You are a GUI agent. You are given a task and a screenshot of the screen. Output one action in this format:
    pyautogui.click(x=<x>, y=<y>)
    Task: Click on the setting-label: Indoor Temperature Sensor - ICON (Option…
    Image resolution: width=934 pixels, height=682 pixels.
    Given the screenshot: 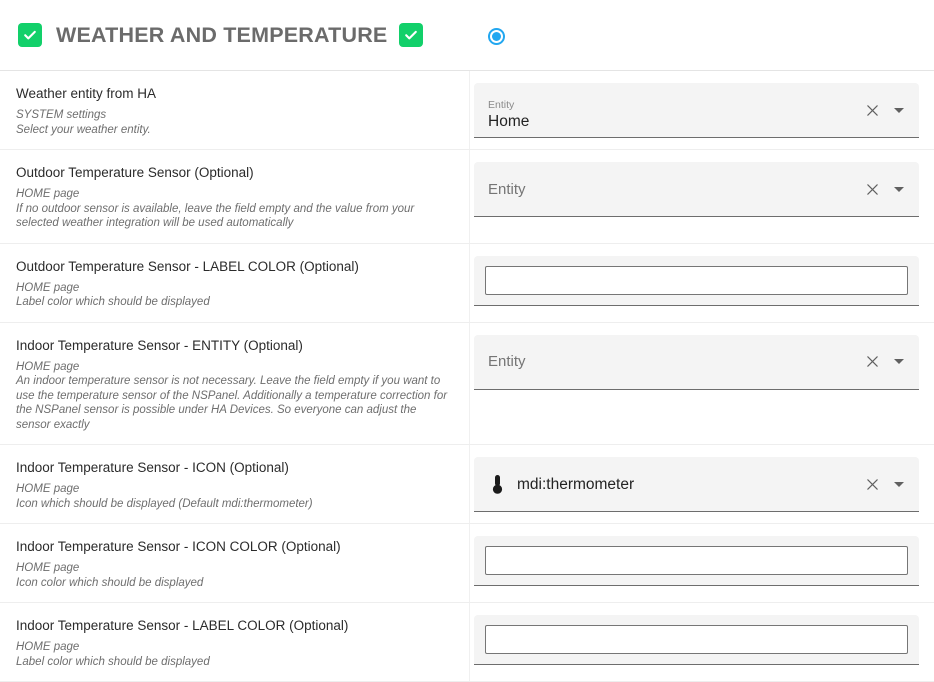 What is the action you would take?
    pyautogui.click(x=152, y=467)
    